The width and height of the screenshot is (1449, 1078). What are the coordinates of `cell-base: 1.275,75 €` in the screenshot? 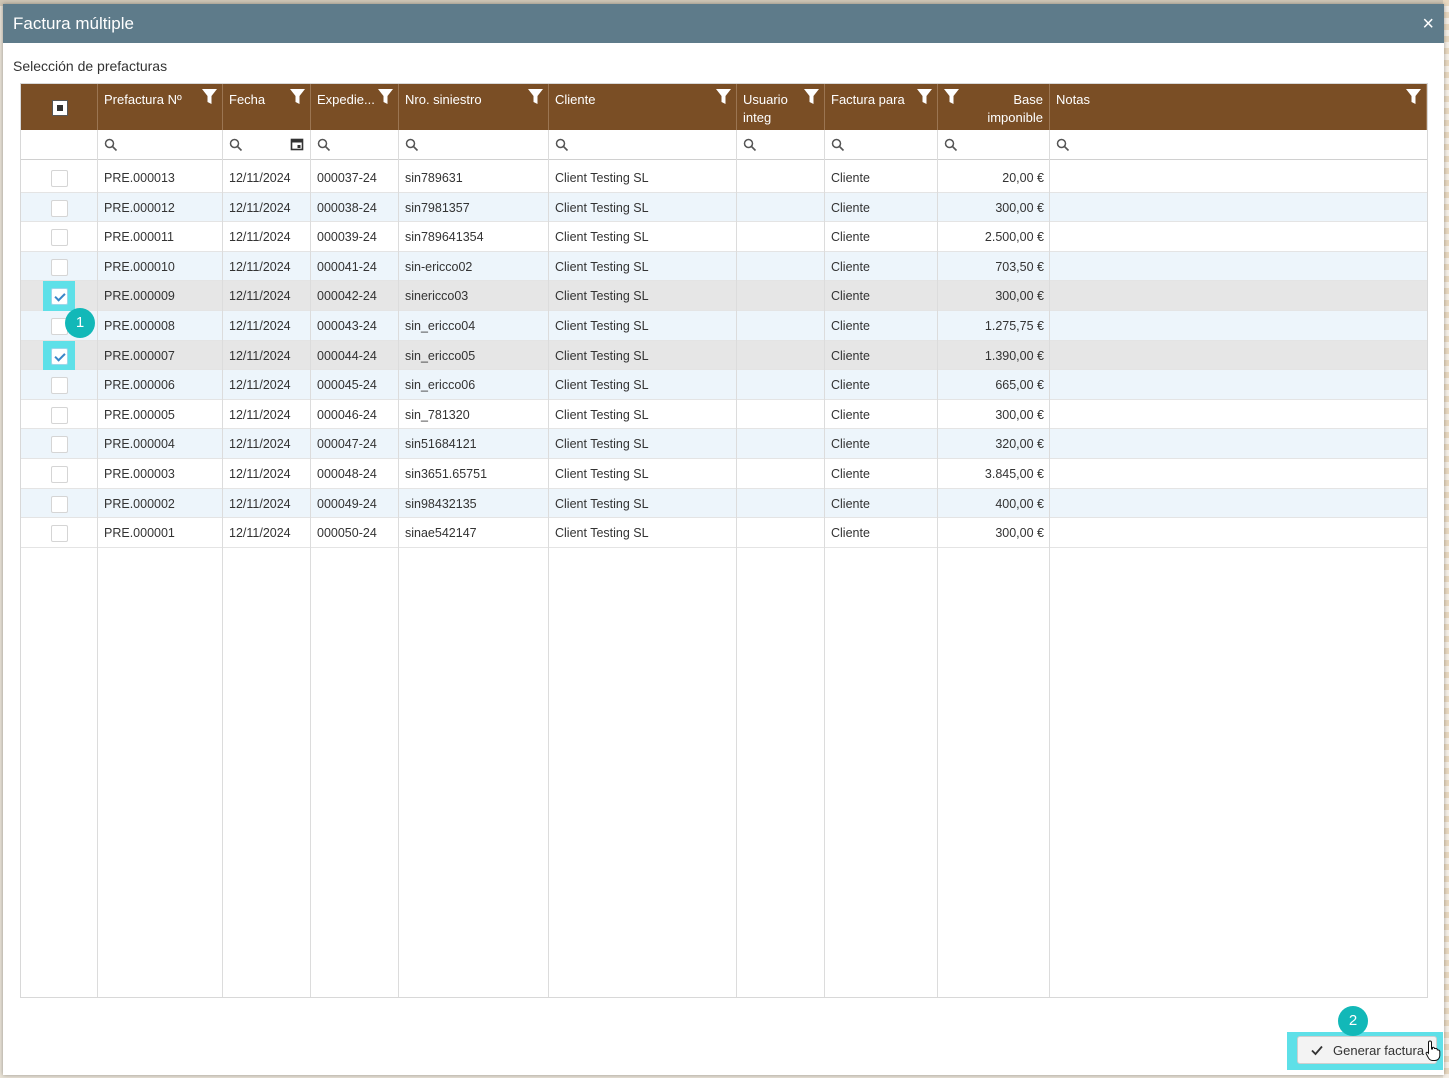 It's located at (1014, 326).